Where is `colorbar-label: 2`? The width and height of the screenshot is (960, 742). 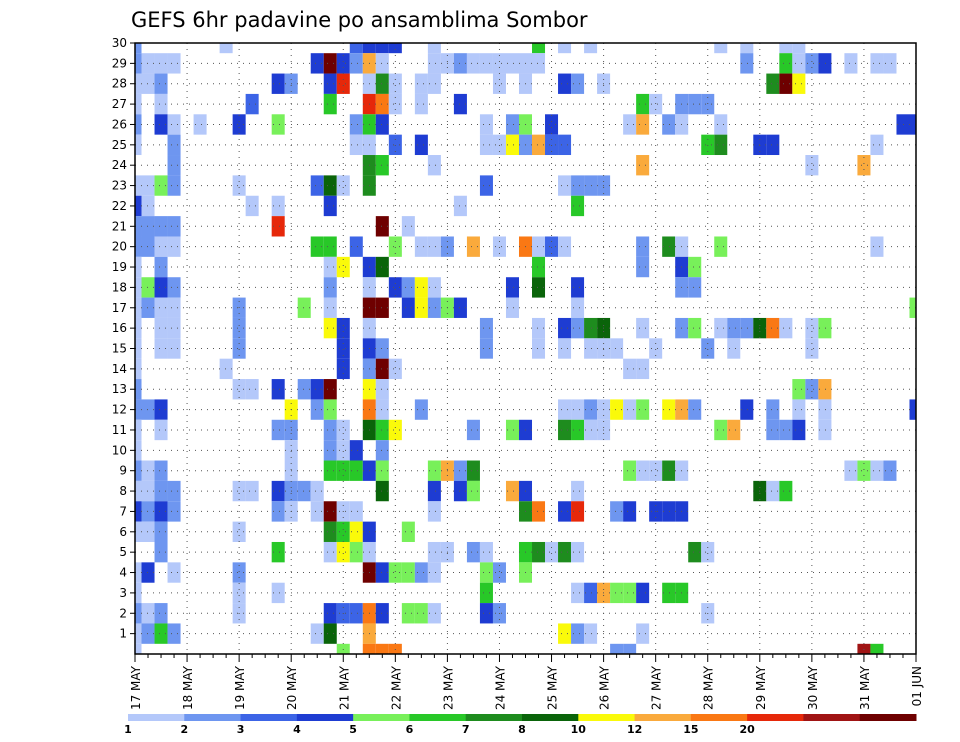
colorbar-label: 2 is located at coordinates (184, 729).